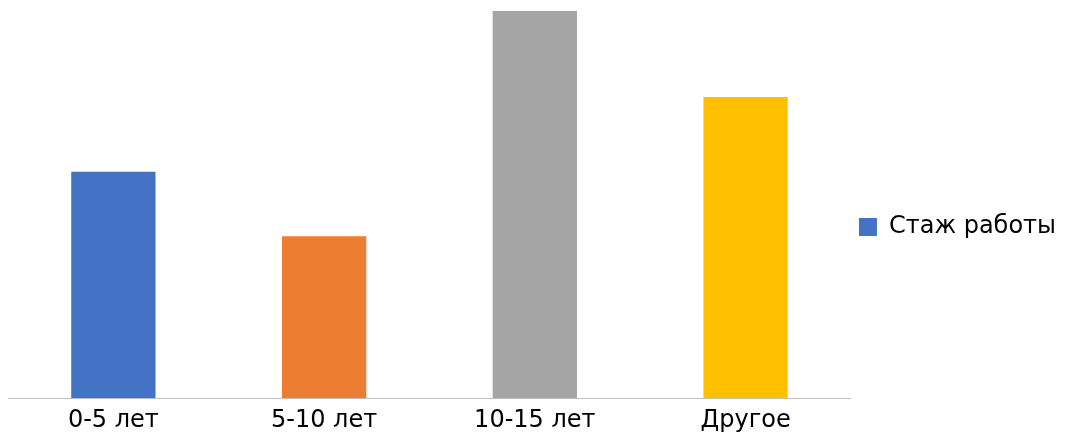  What do you see at coordinates (972, 225) in the screenshot?
I see `legend-label: Стаж работы` at bounding box center [972, 225].